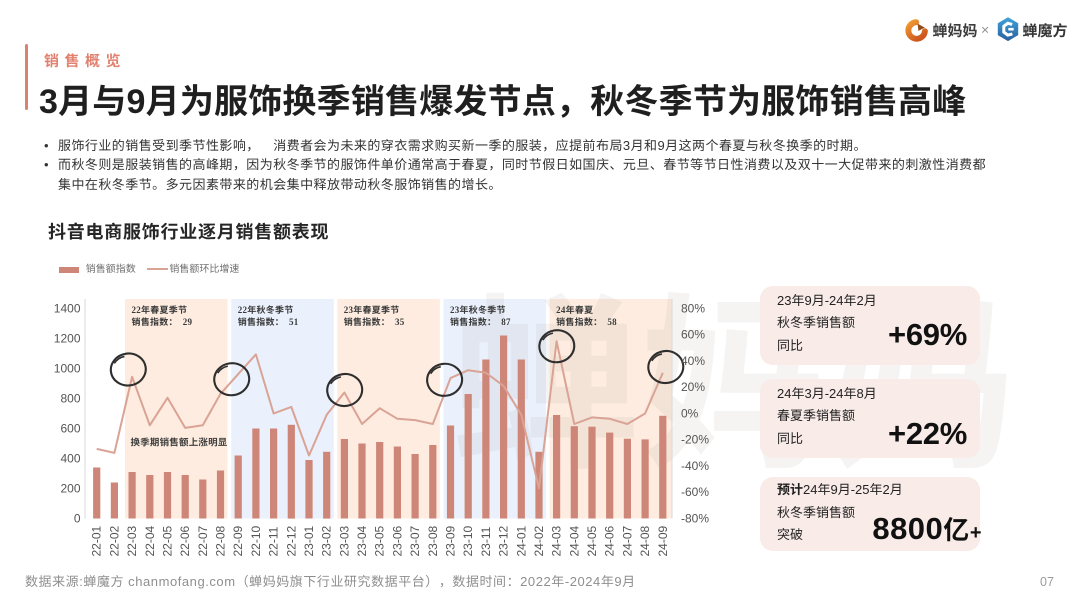  What do you see at coordinates (539, 540) in the screenshot?
I see `svg-text: 24-02` at bounding box center [539, 540].